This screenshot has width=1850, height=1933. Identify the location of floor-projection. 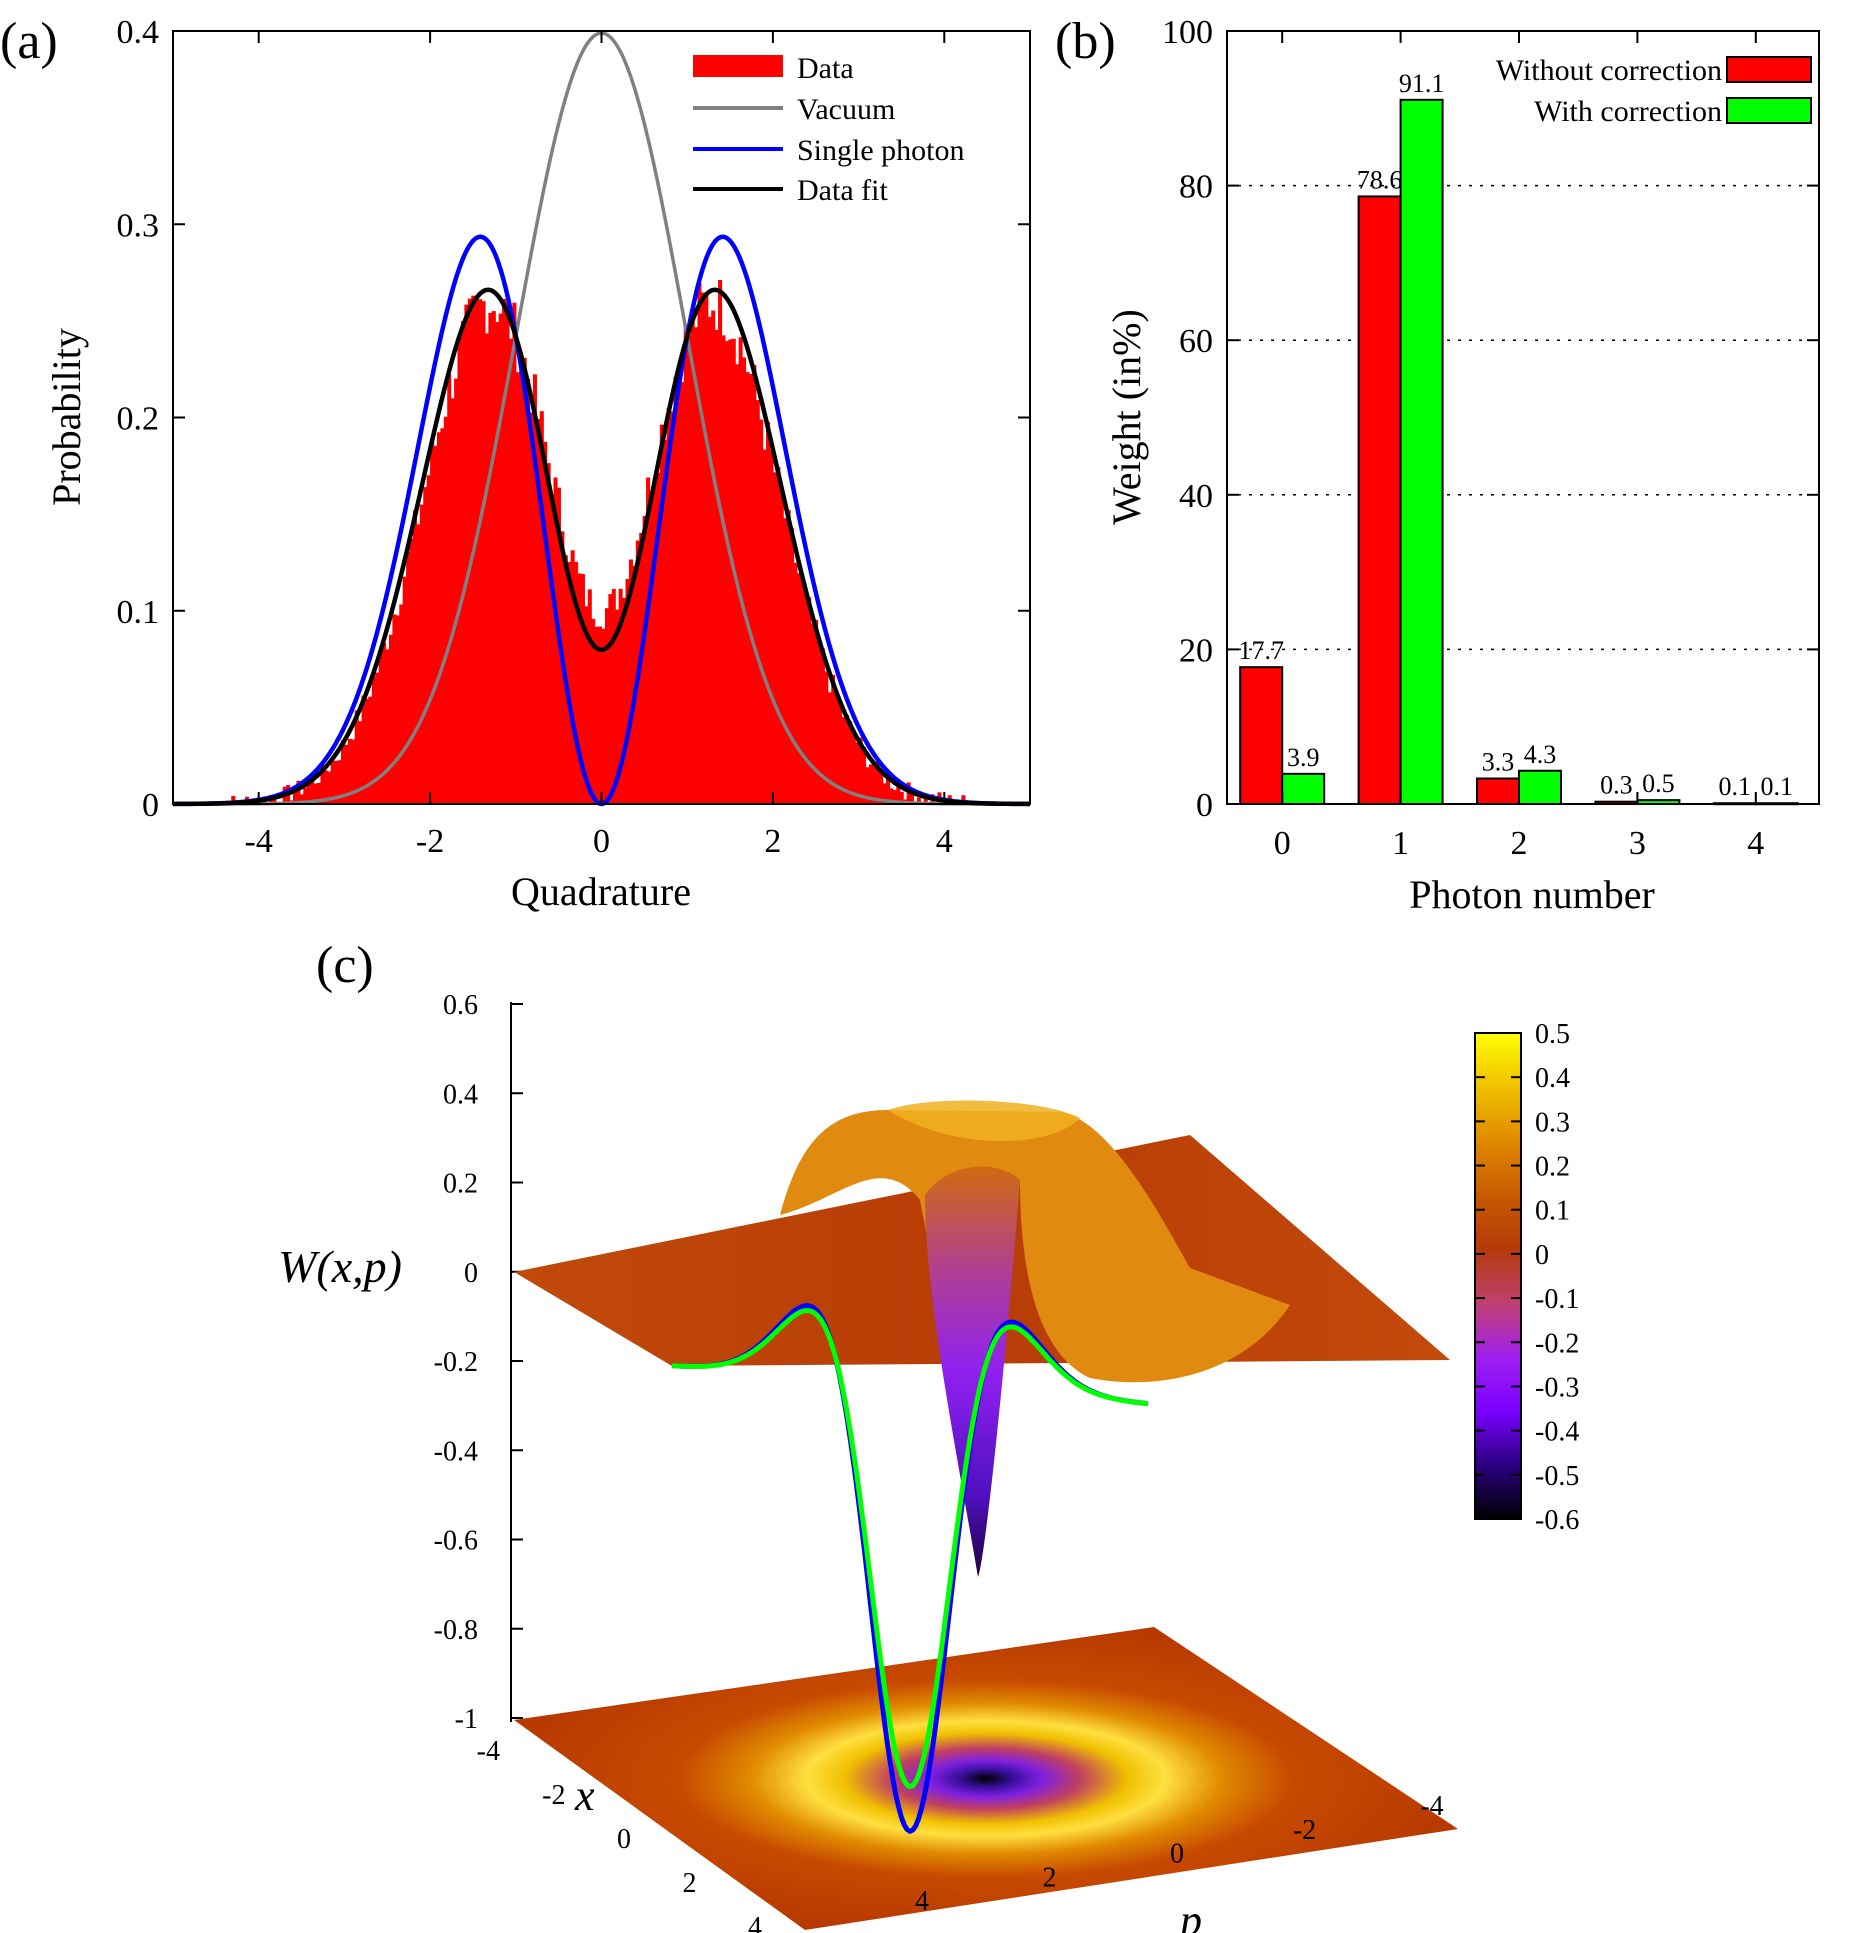
(986, 1778).